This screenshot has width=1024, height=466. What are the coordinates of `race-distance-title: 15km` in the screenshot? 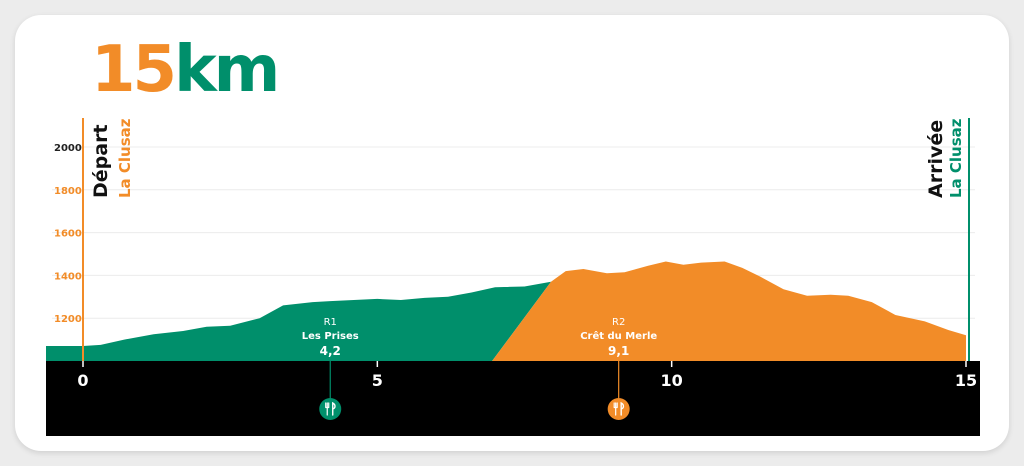 It's located at (185, 70).